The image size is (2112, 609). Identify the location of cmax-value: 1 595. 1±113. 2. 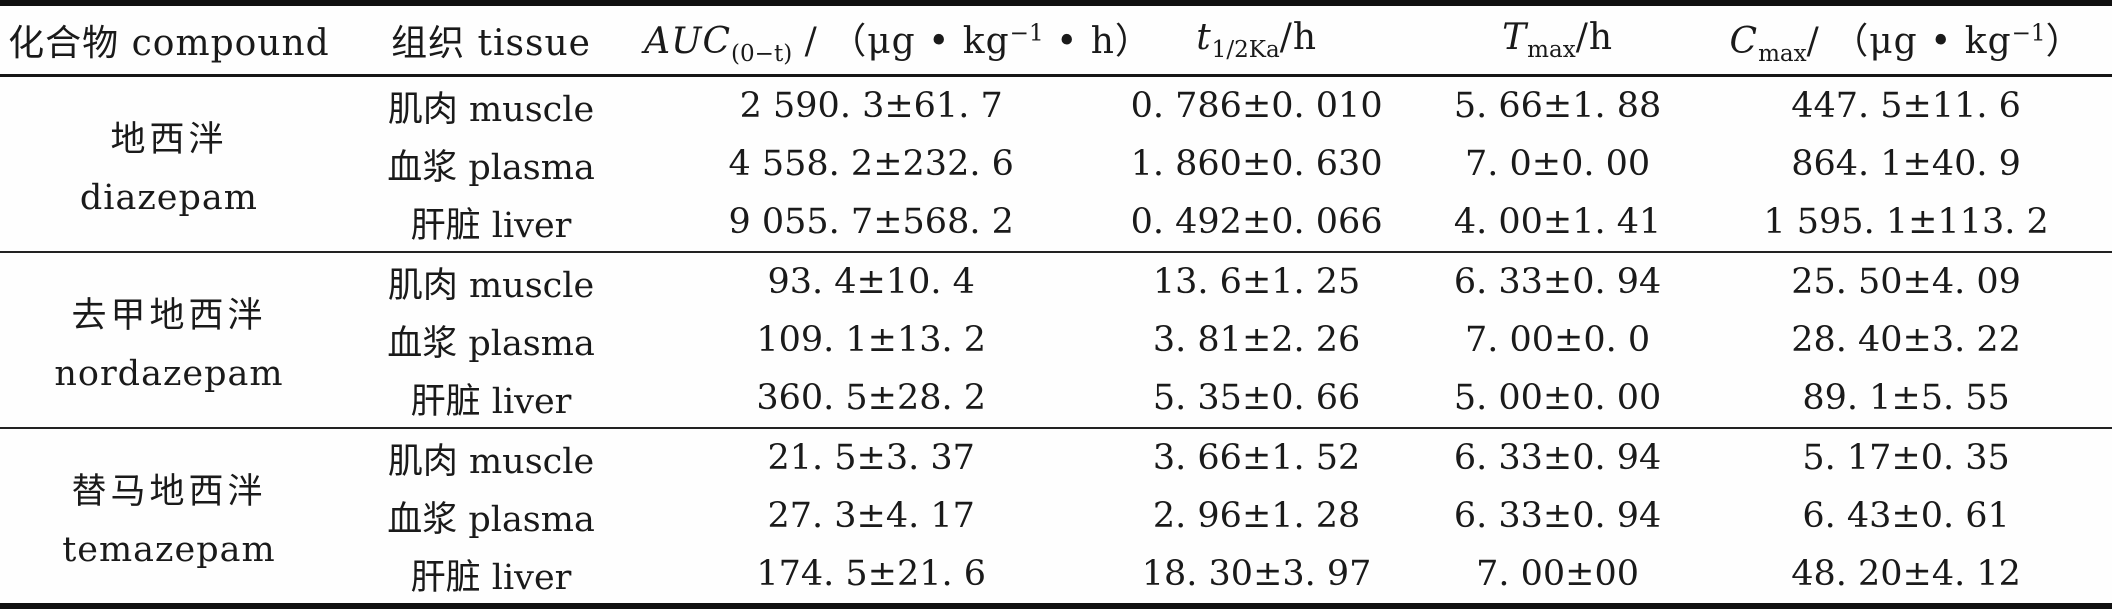
(1906, 222).